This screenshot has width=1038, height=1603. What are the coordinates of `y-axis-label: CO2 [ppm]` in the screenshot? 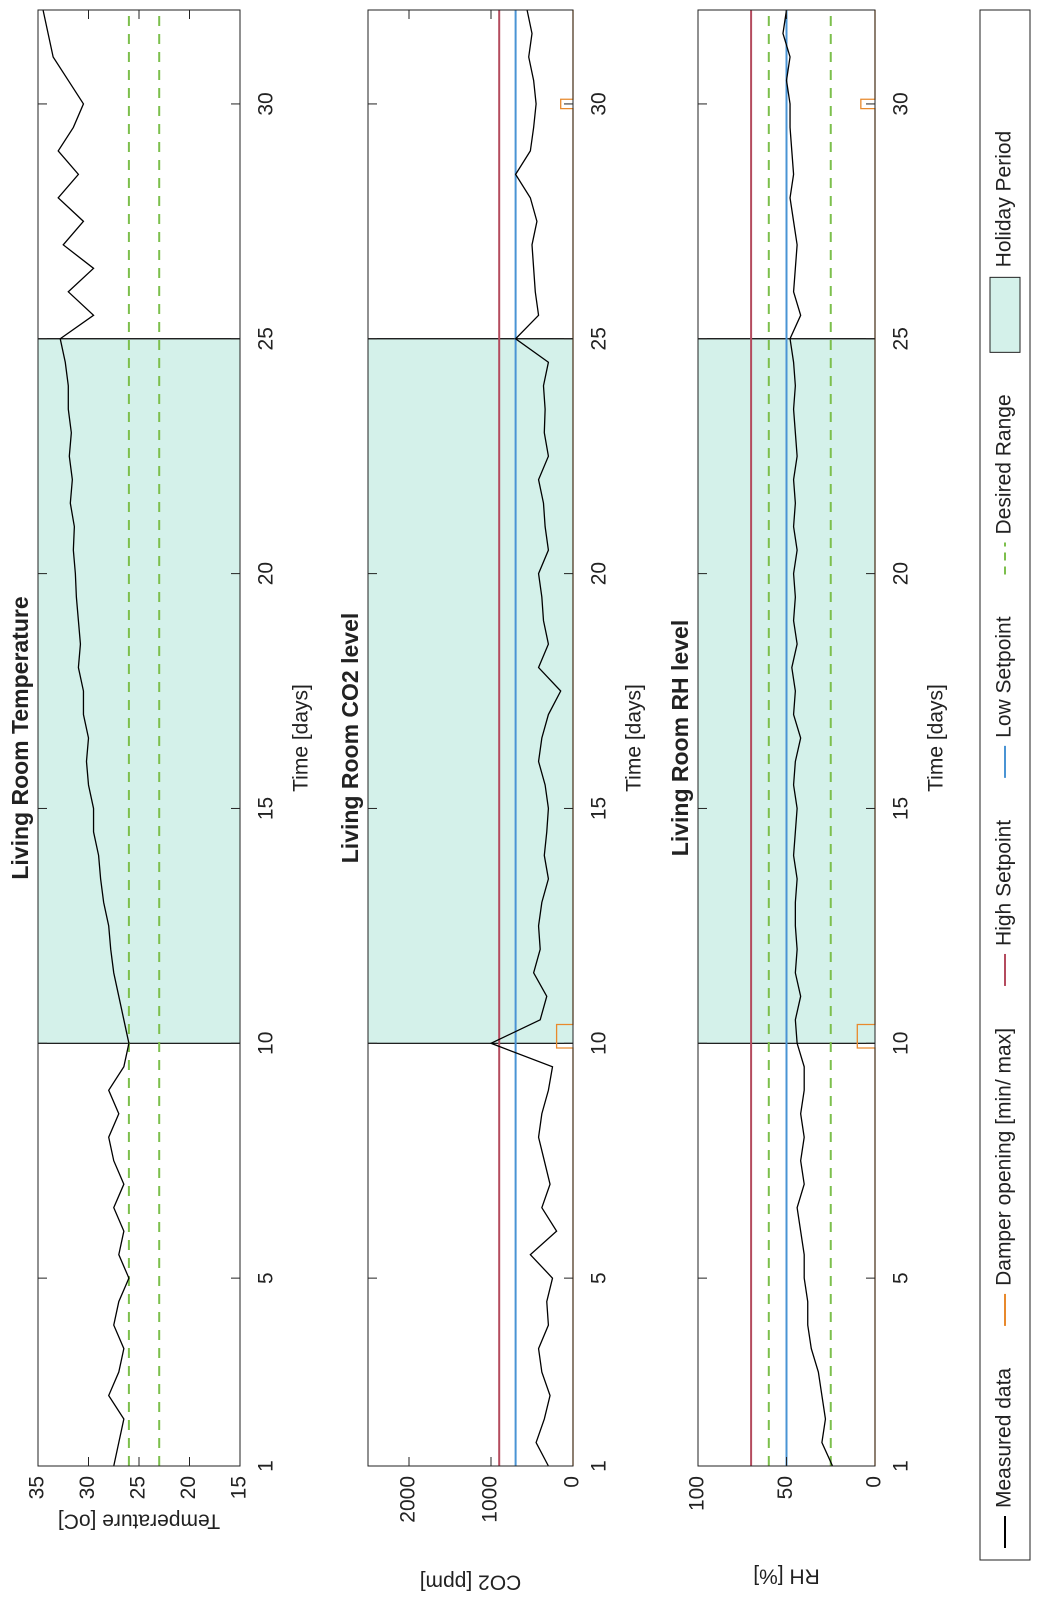 It's located at (471, 1581).